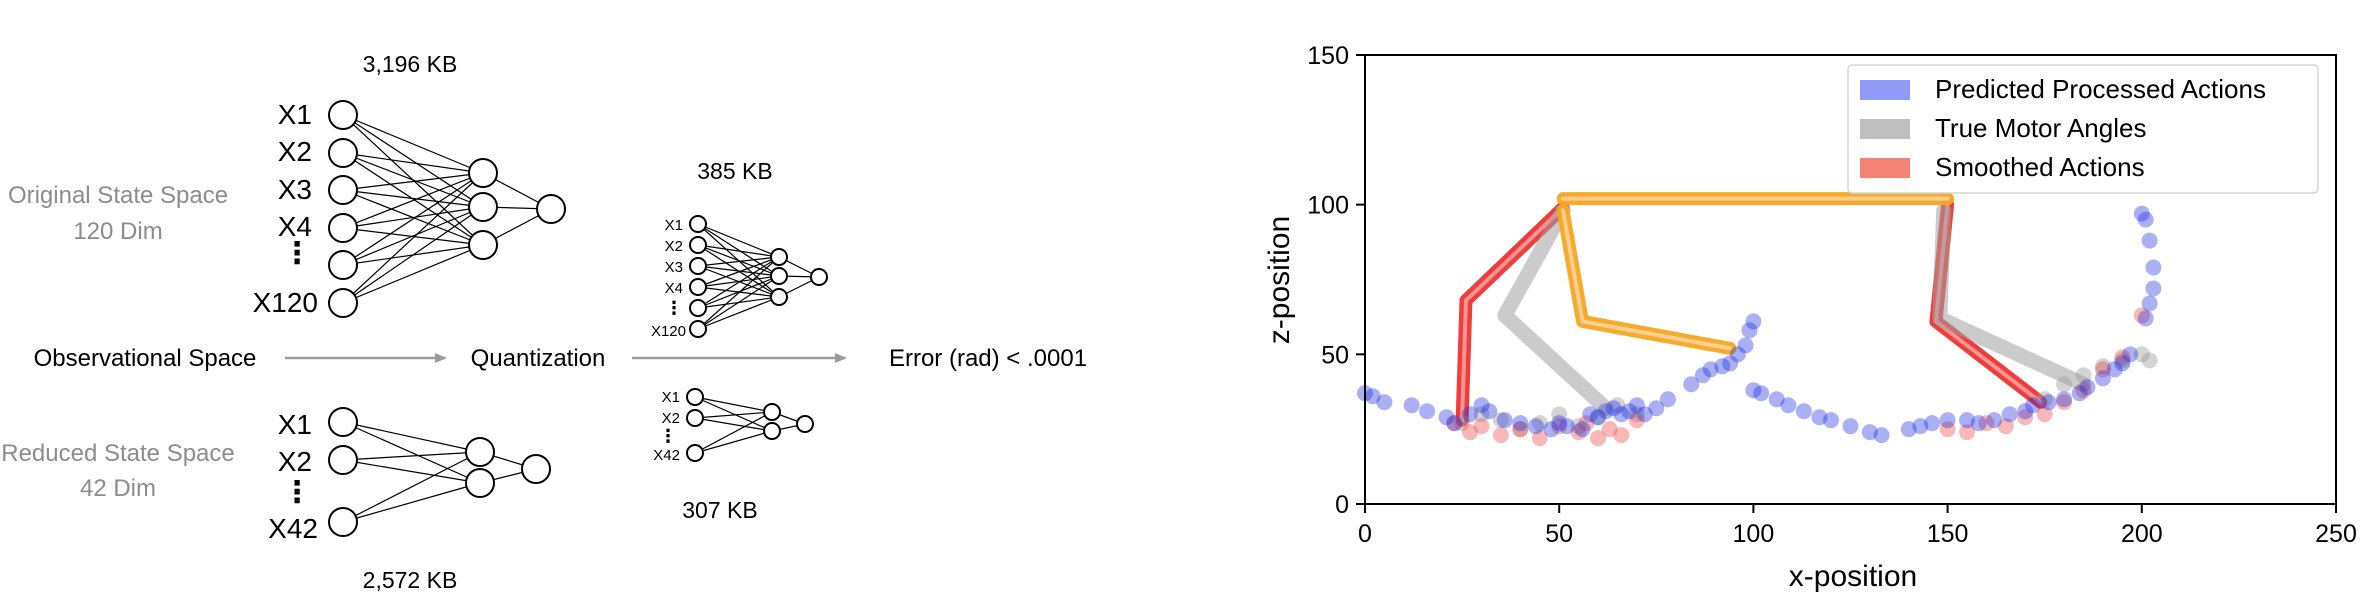  What do you see at coordinates (1948, 534) in the screenshot?
I see `x-tick-label: 150` at bounding box center [1948, 534].